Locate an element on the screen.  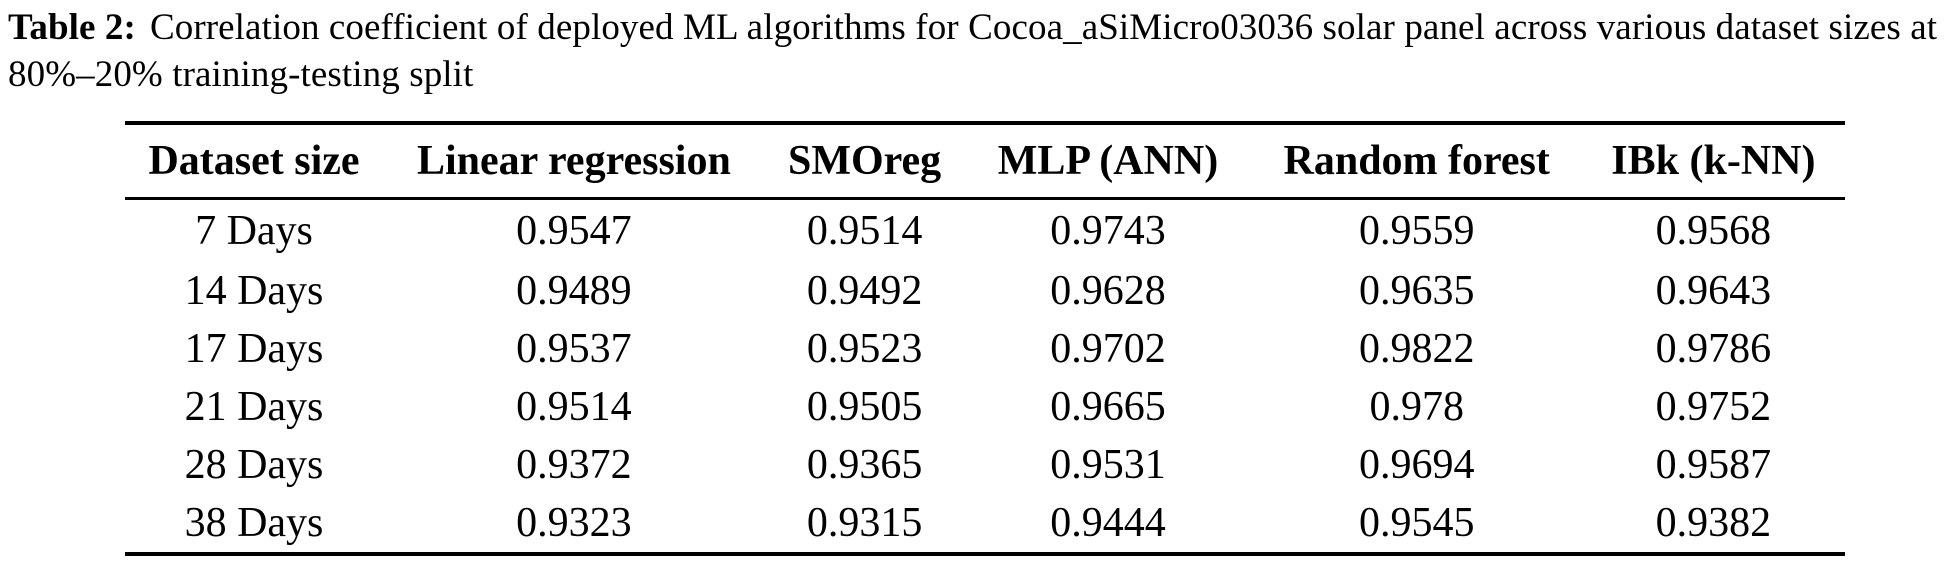
cell-value: 0.9323 is located at coordinates (574, 525).